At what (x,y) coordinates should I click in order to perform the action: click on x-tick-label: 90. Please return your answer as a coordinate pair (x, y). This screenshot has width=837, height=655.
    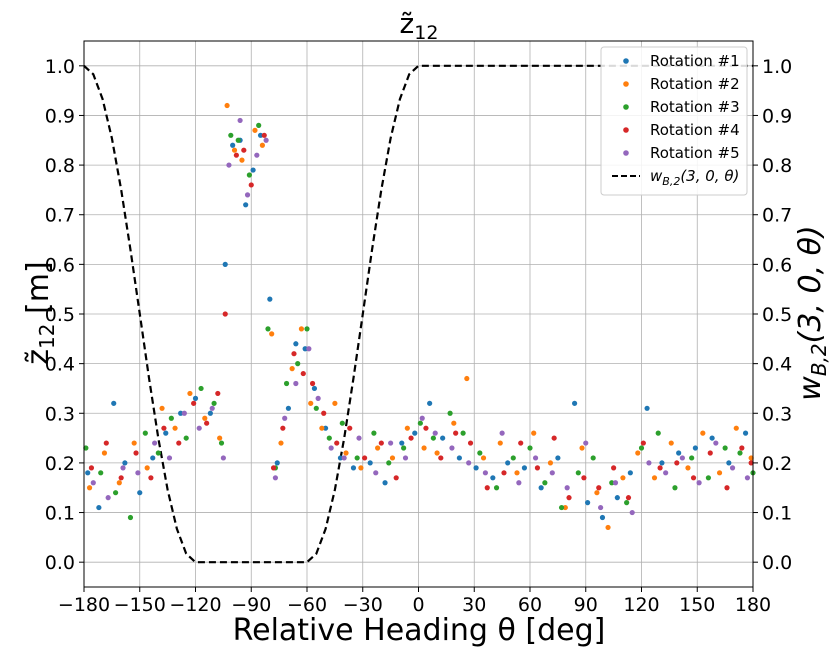
    Looking at the image, I should click on (586, 605).